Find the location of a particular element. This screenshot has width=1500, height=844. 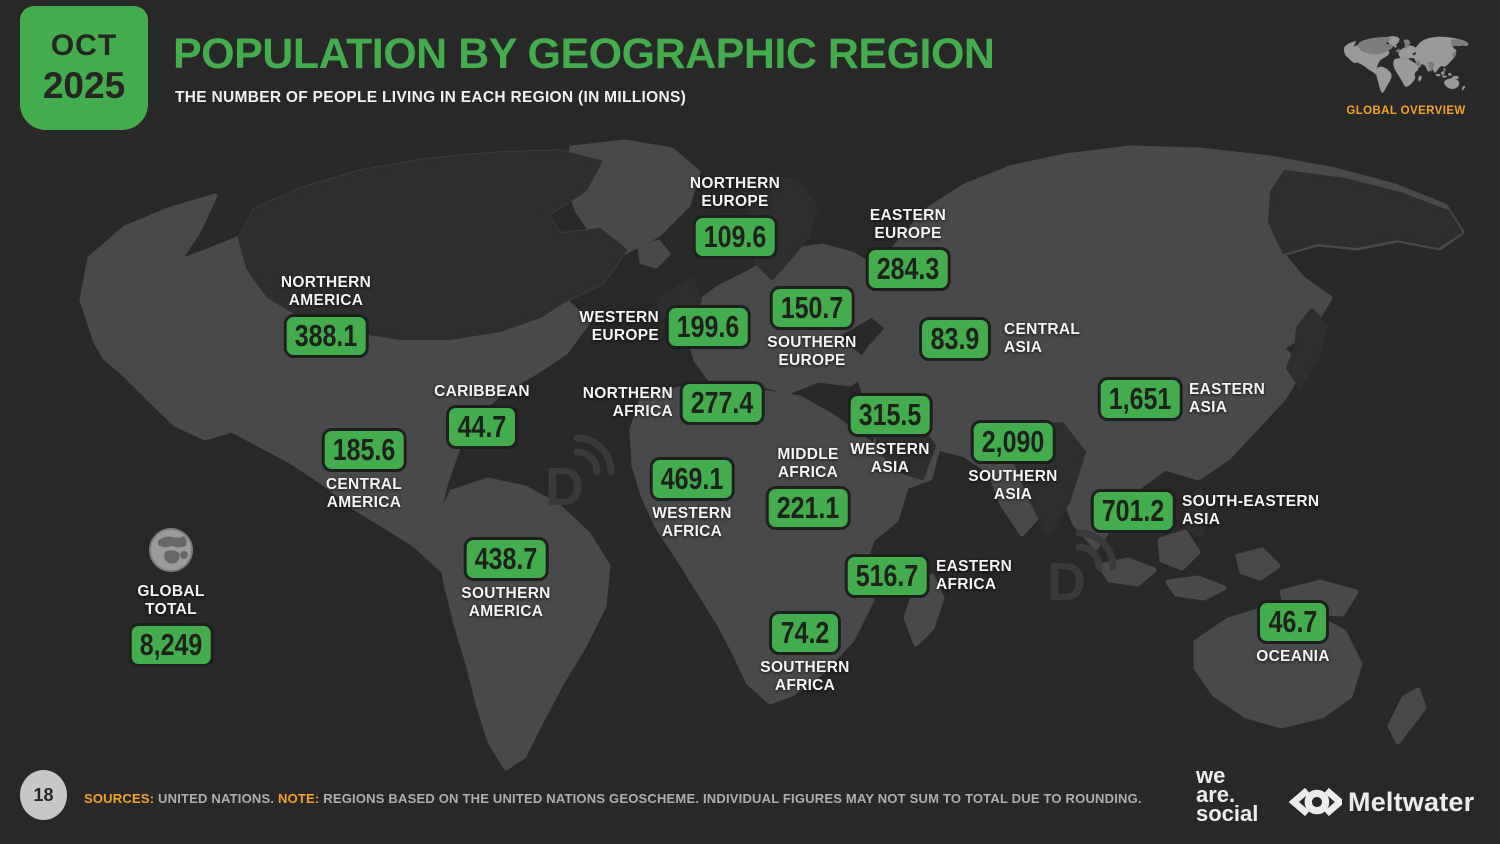

region-value: 83.9 is located at coordinates (955, 339).